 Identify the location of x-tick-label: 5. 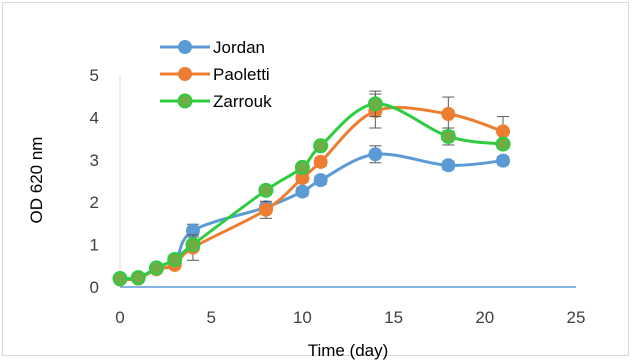
(210, 317).